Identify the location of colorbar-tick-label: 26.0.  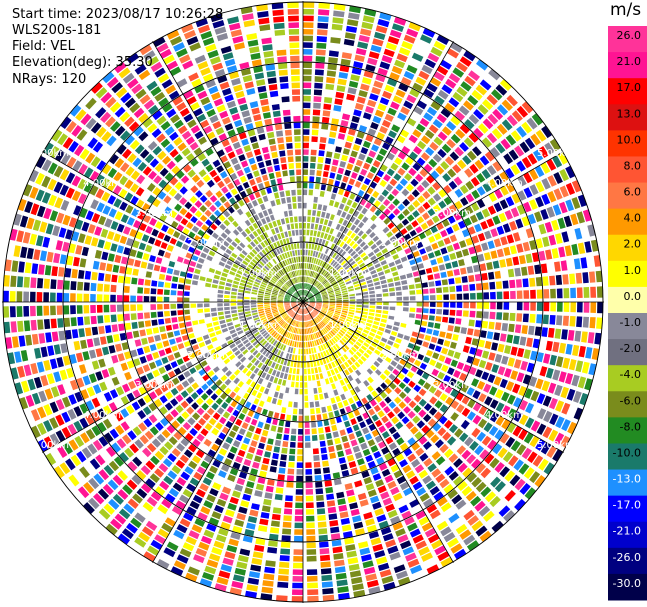
(629, 35).